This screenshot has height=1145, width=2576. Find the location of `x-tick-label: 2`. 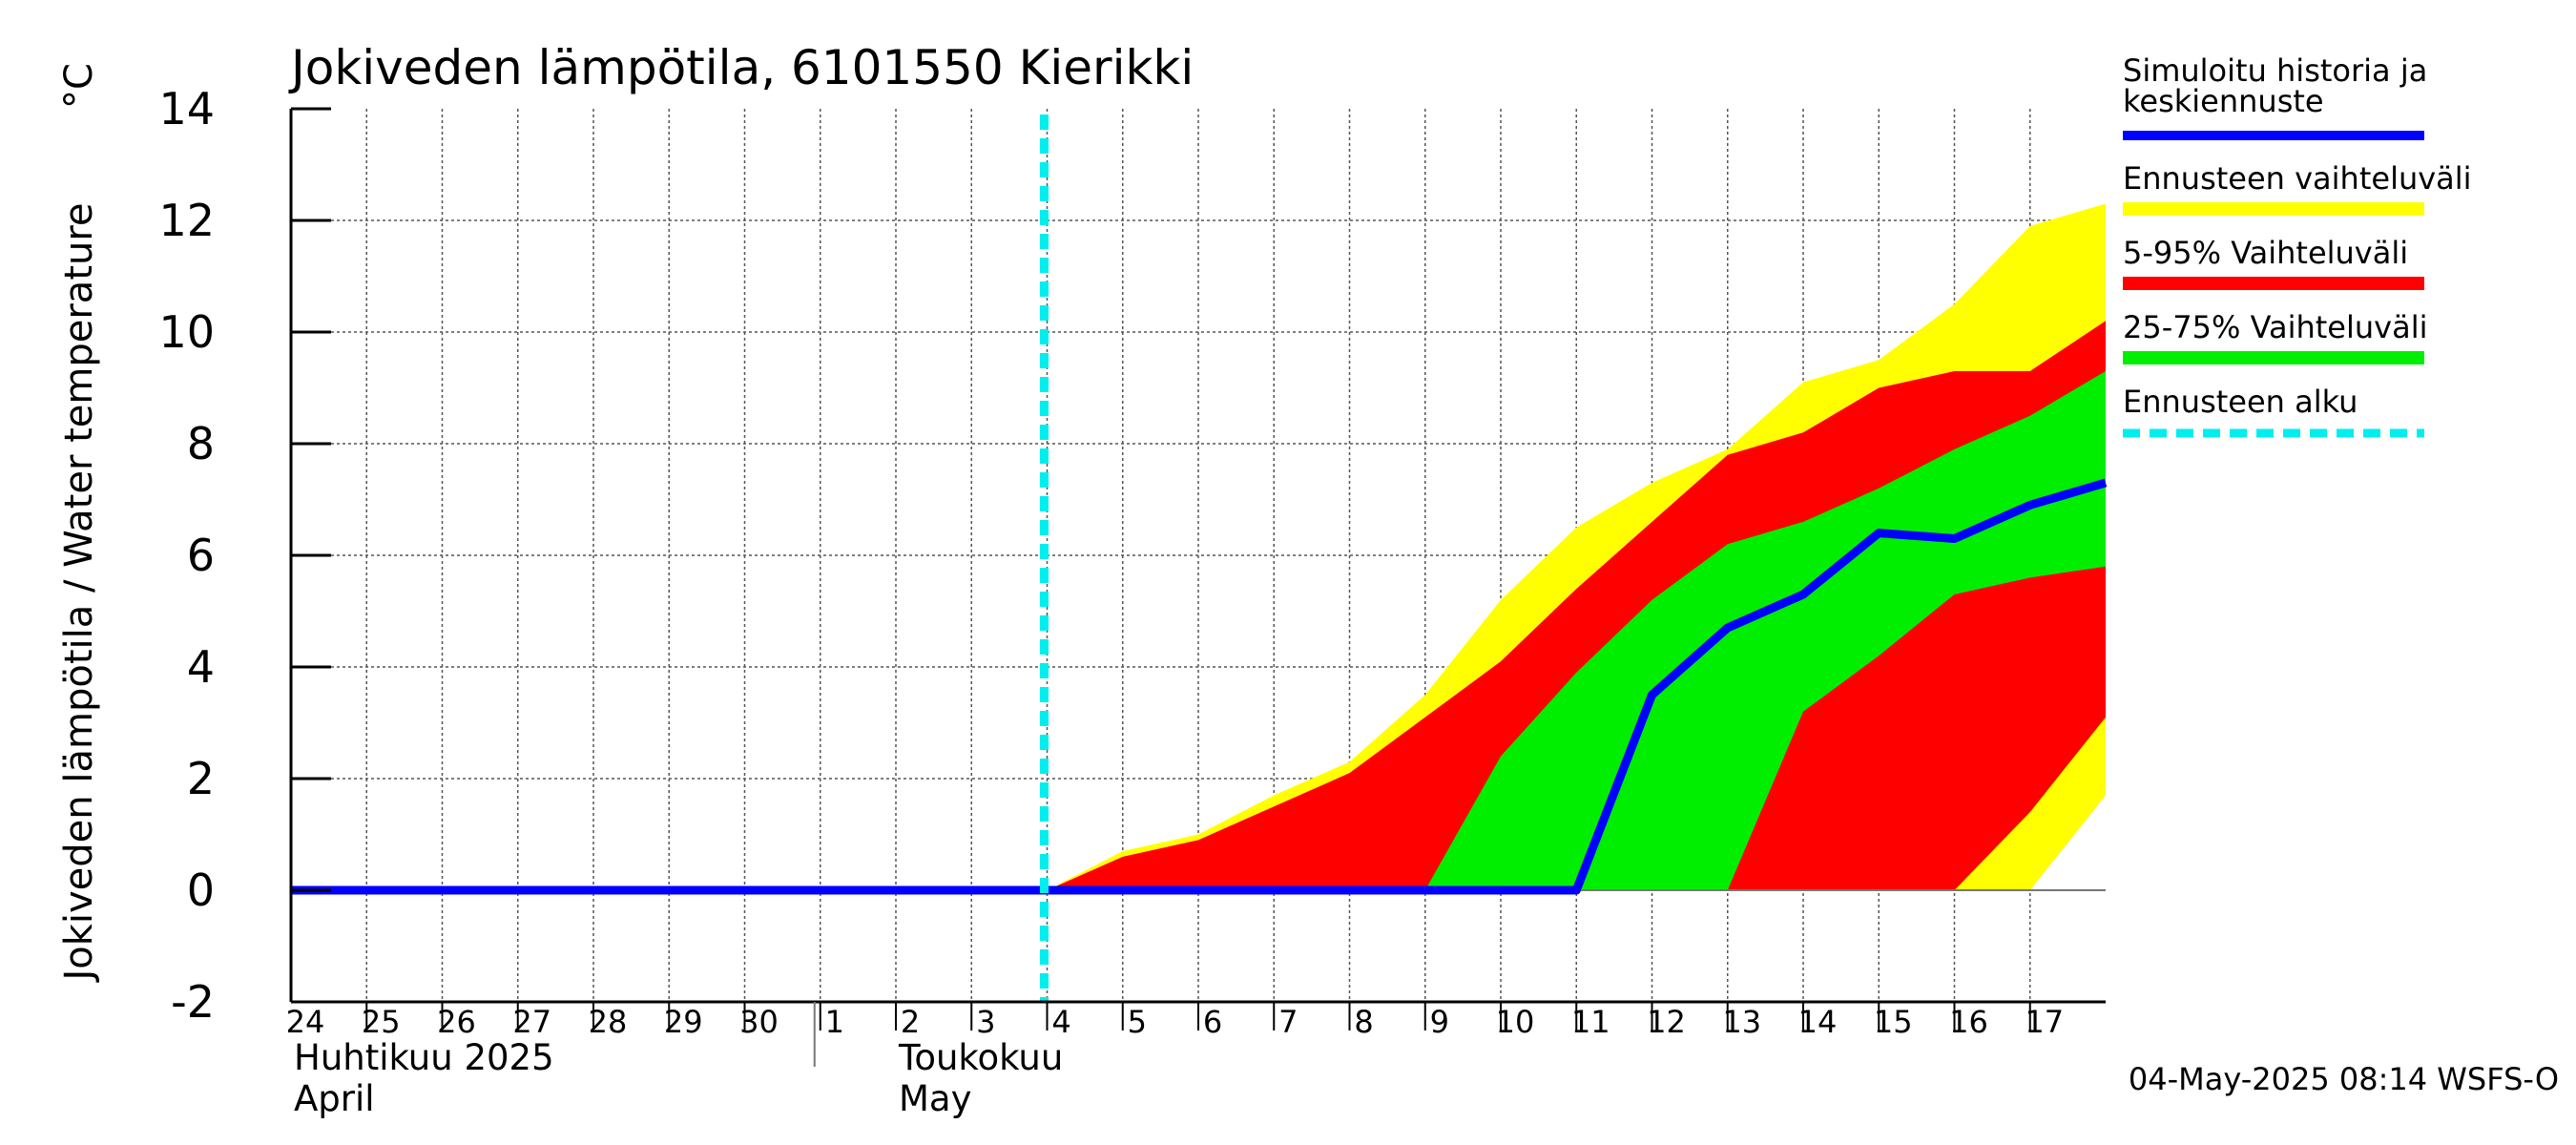

x-tick-label: 2 is located at coordinates (910, 1022).